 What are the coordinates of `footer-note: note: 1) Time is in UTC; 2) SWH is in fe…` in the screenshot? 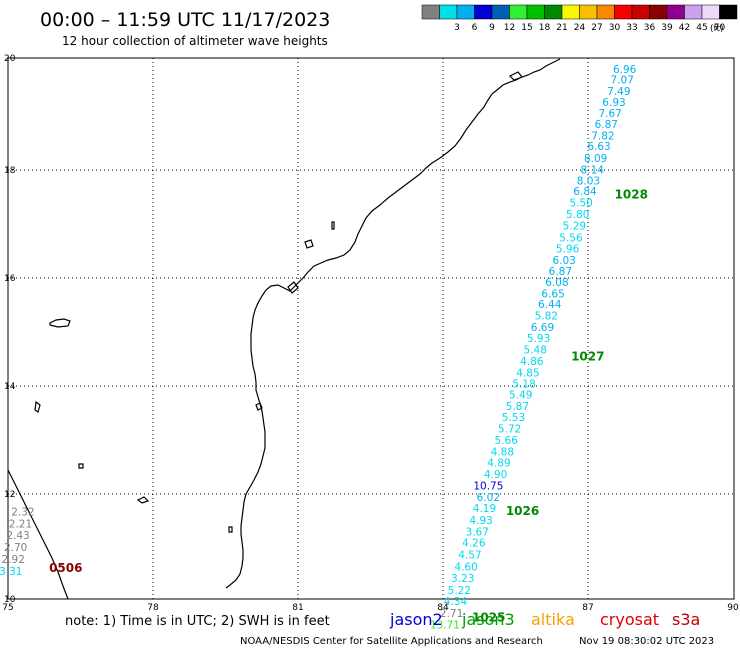 It's located at (197, 621).